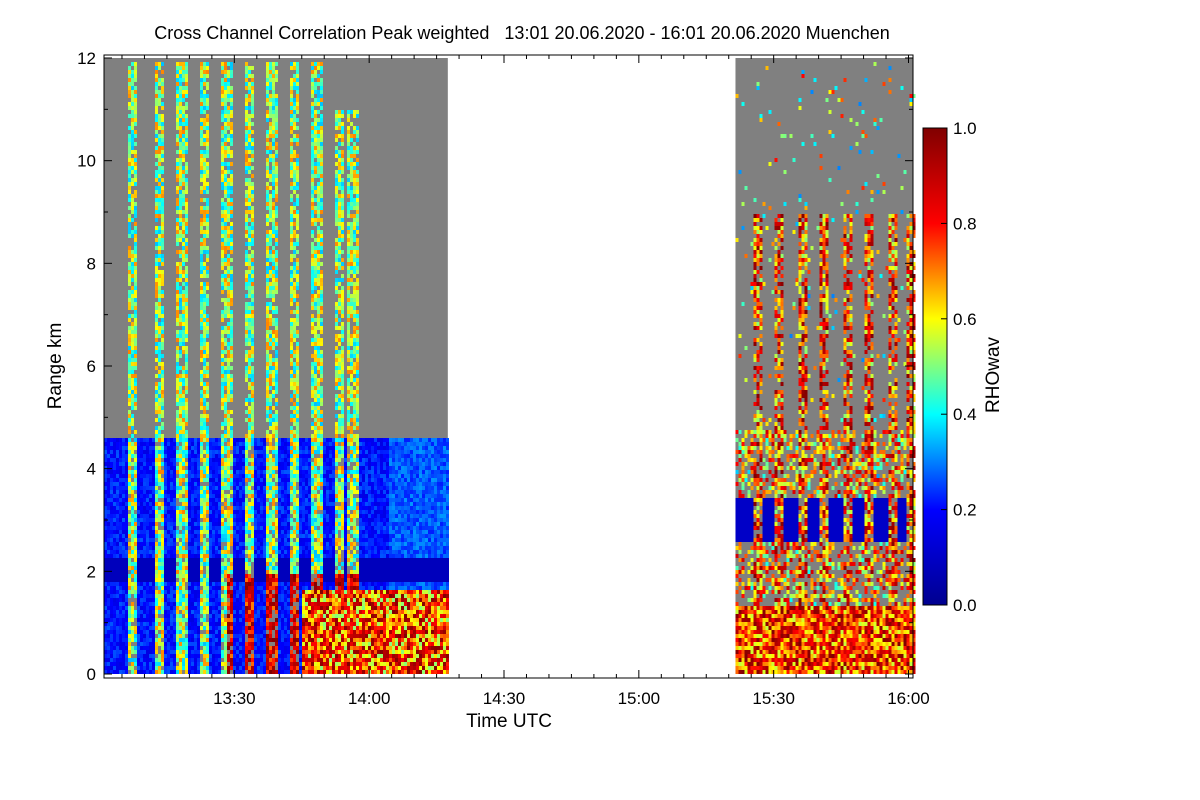 This screenshot has height=800, width=1200. I want to click on x-tick-label: 14:00, so click(369, 698).